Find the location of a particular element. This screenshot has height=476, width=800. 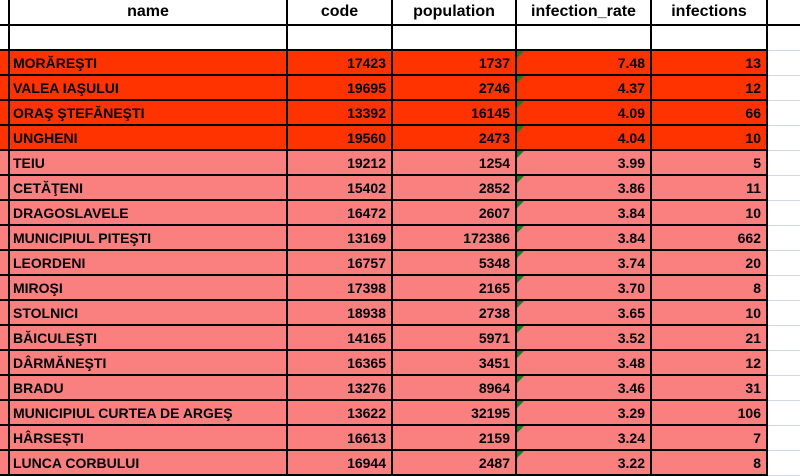

cell-infection-rate: 3.86 is located at coordinates (584, 188).